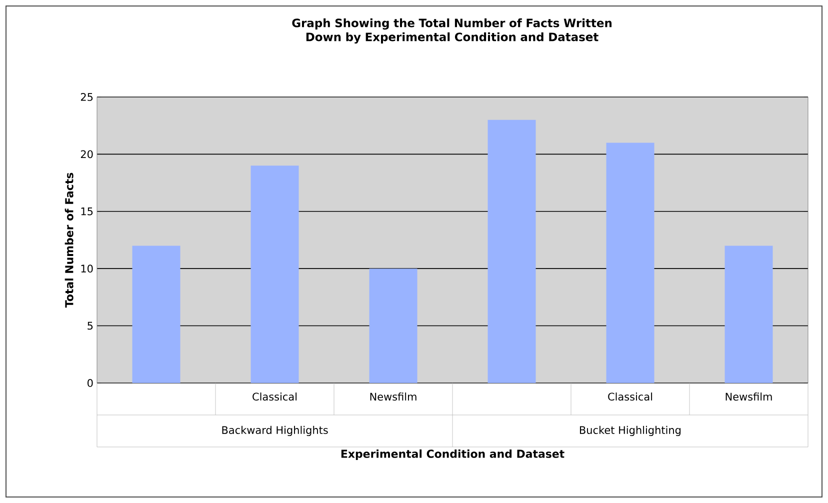 The height and width of the screenshot is (503, 828). What do you see at coordinates (630, 431) in the screenshot?
I see `text: Bucket Highlighting` at bounding box center [630, 431].